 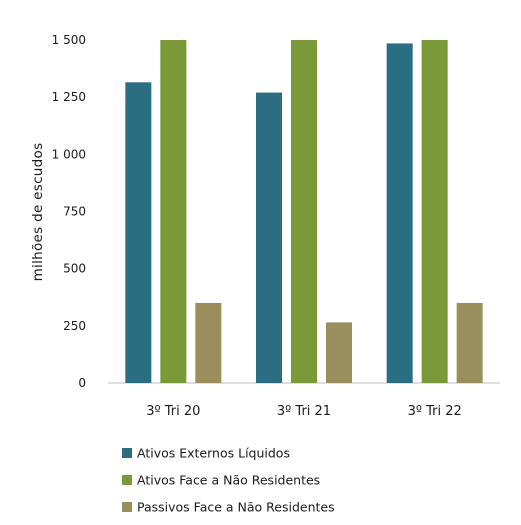 I want to click on legend-label: Passivos Face a Não Residentes, so click(x=236, y=507).